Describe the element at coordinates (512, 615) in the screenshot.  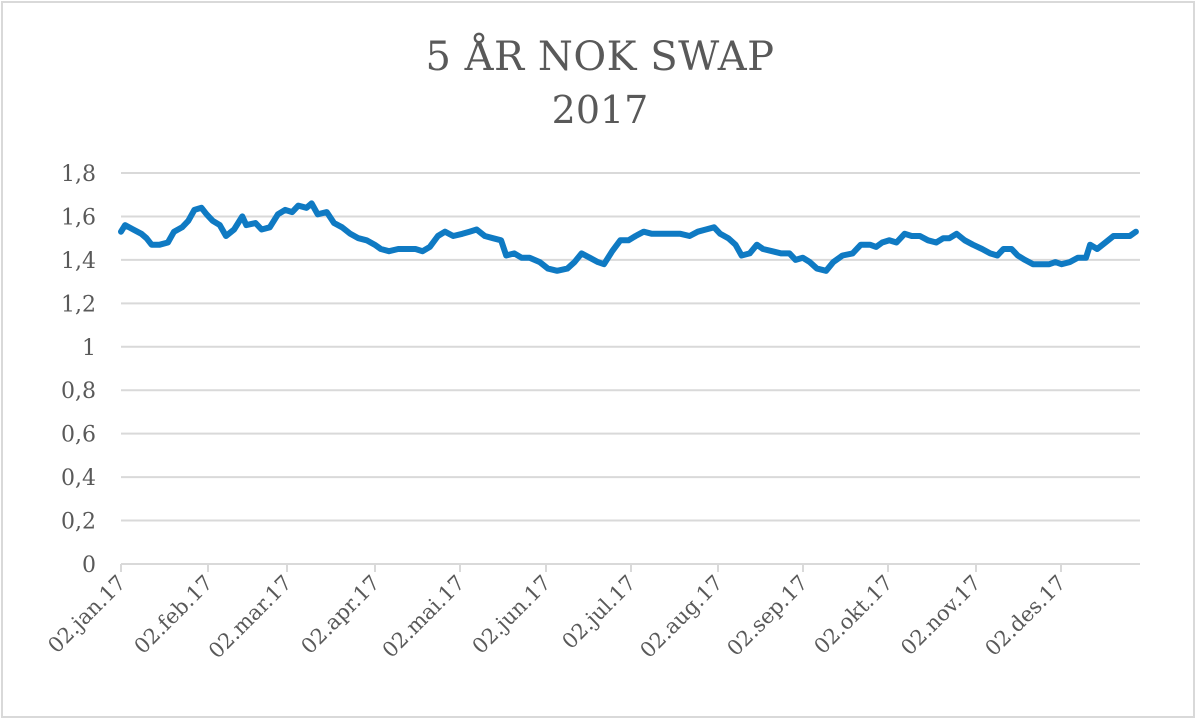
I see `x-tick-label: 02.jun.17` at that location.